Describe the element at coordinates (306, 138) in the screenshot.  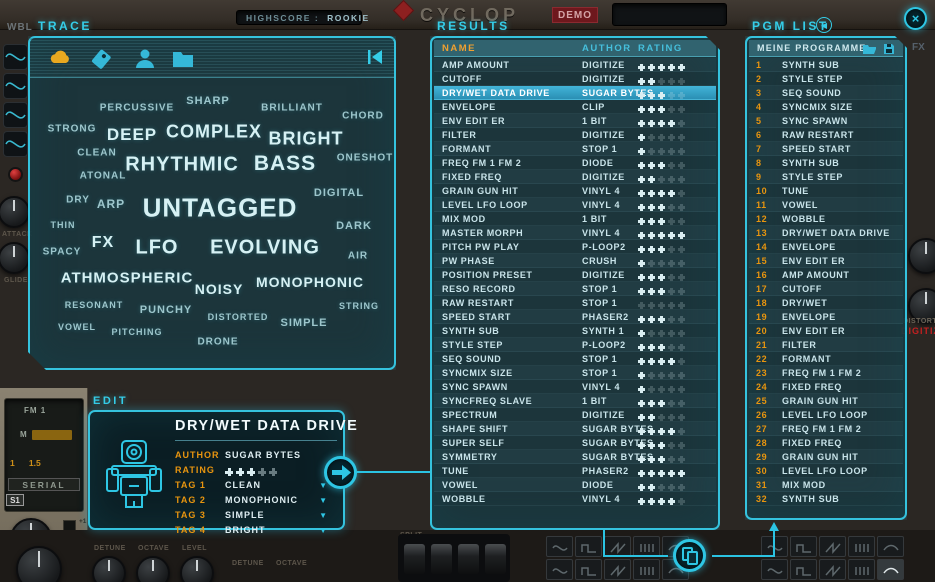
I see `tag-bright: BRIGHT` at that location.